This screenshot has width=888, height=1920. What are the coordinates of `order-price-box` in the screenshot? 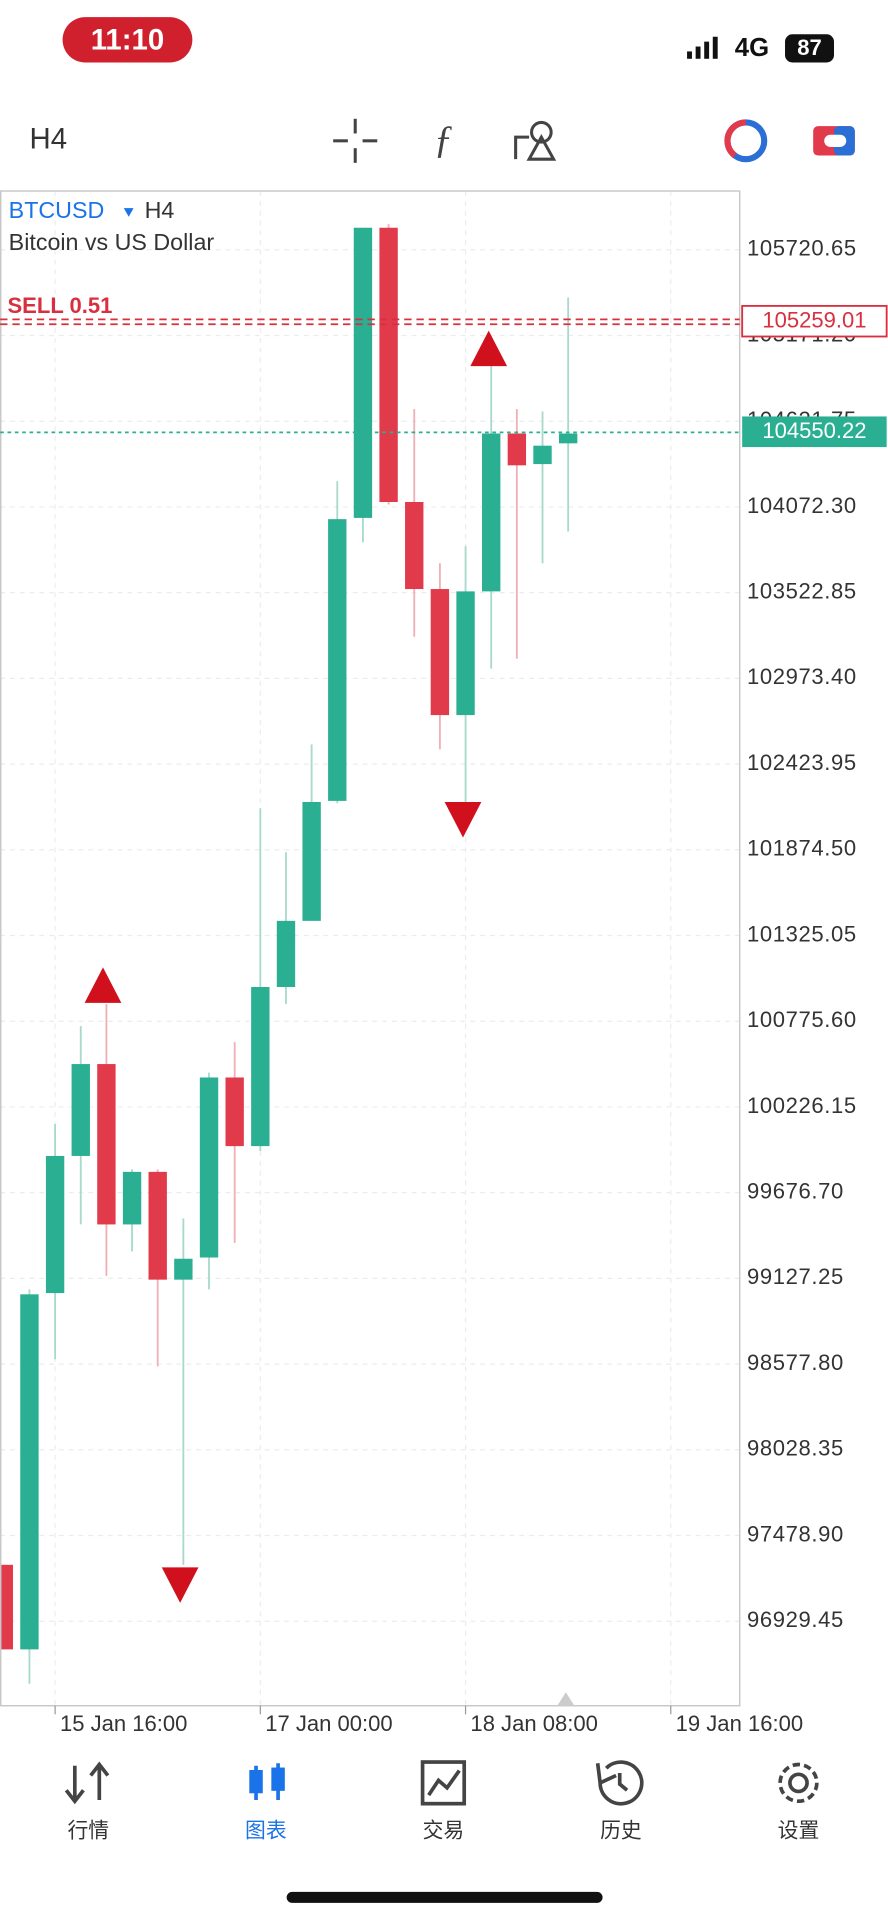 It's located at (814, 321).